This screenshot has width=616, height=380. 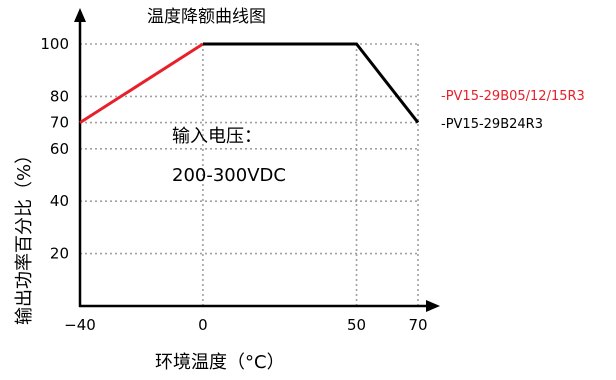 I want to click on y-axis-arrow-icon, so click(x=80, y=15).